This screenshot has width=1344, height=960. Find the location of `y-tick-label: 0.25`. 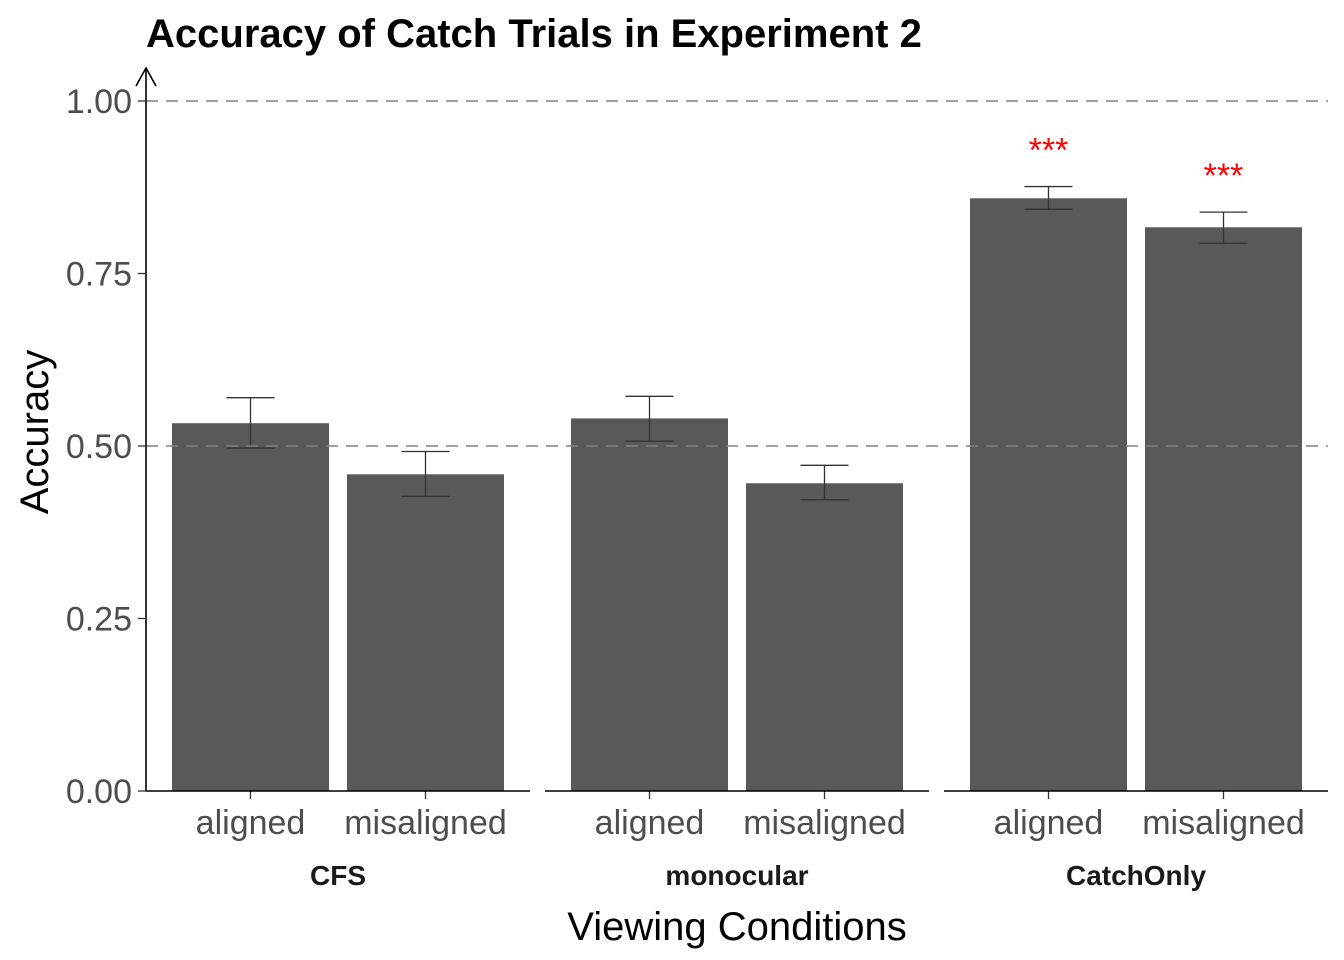

y-tick-label: 0.25 is located at coordinates (99, 620).